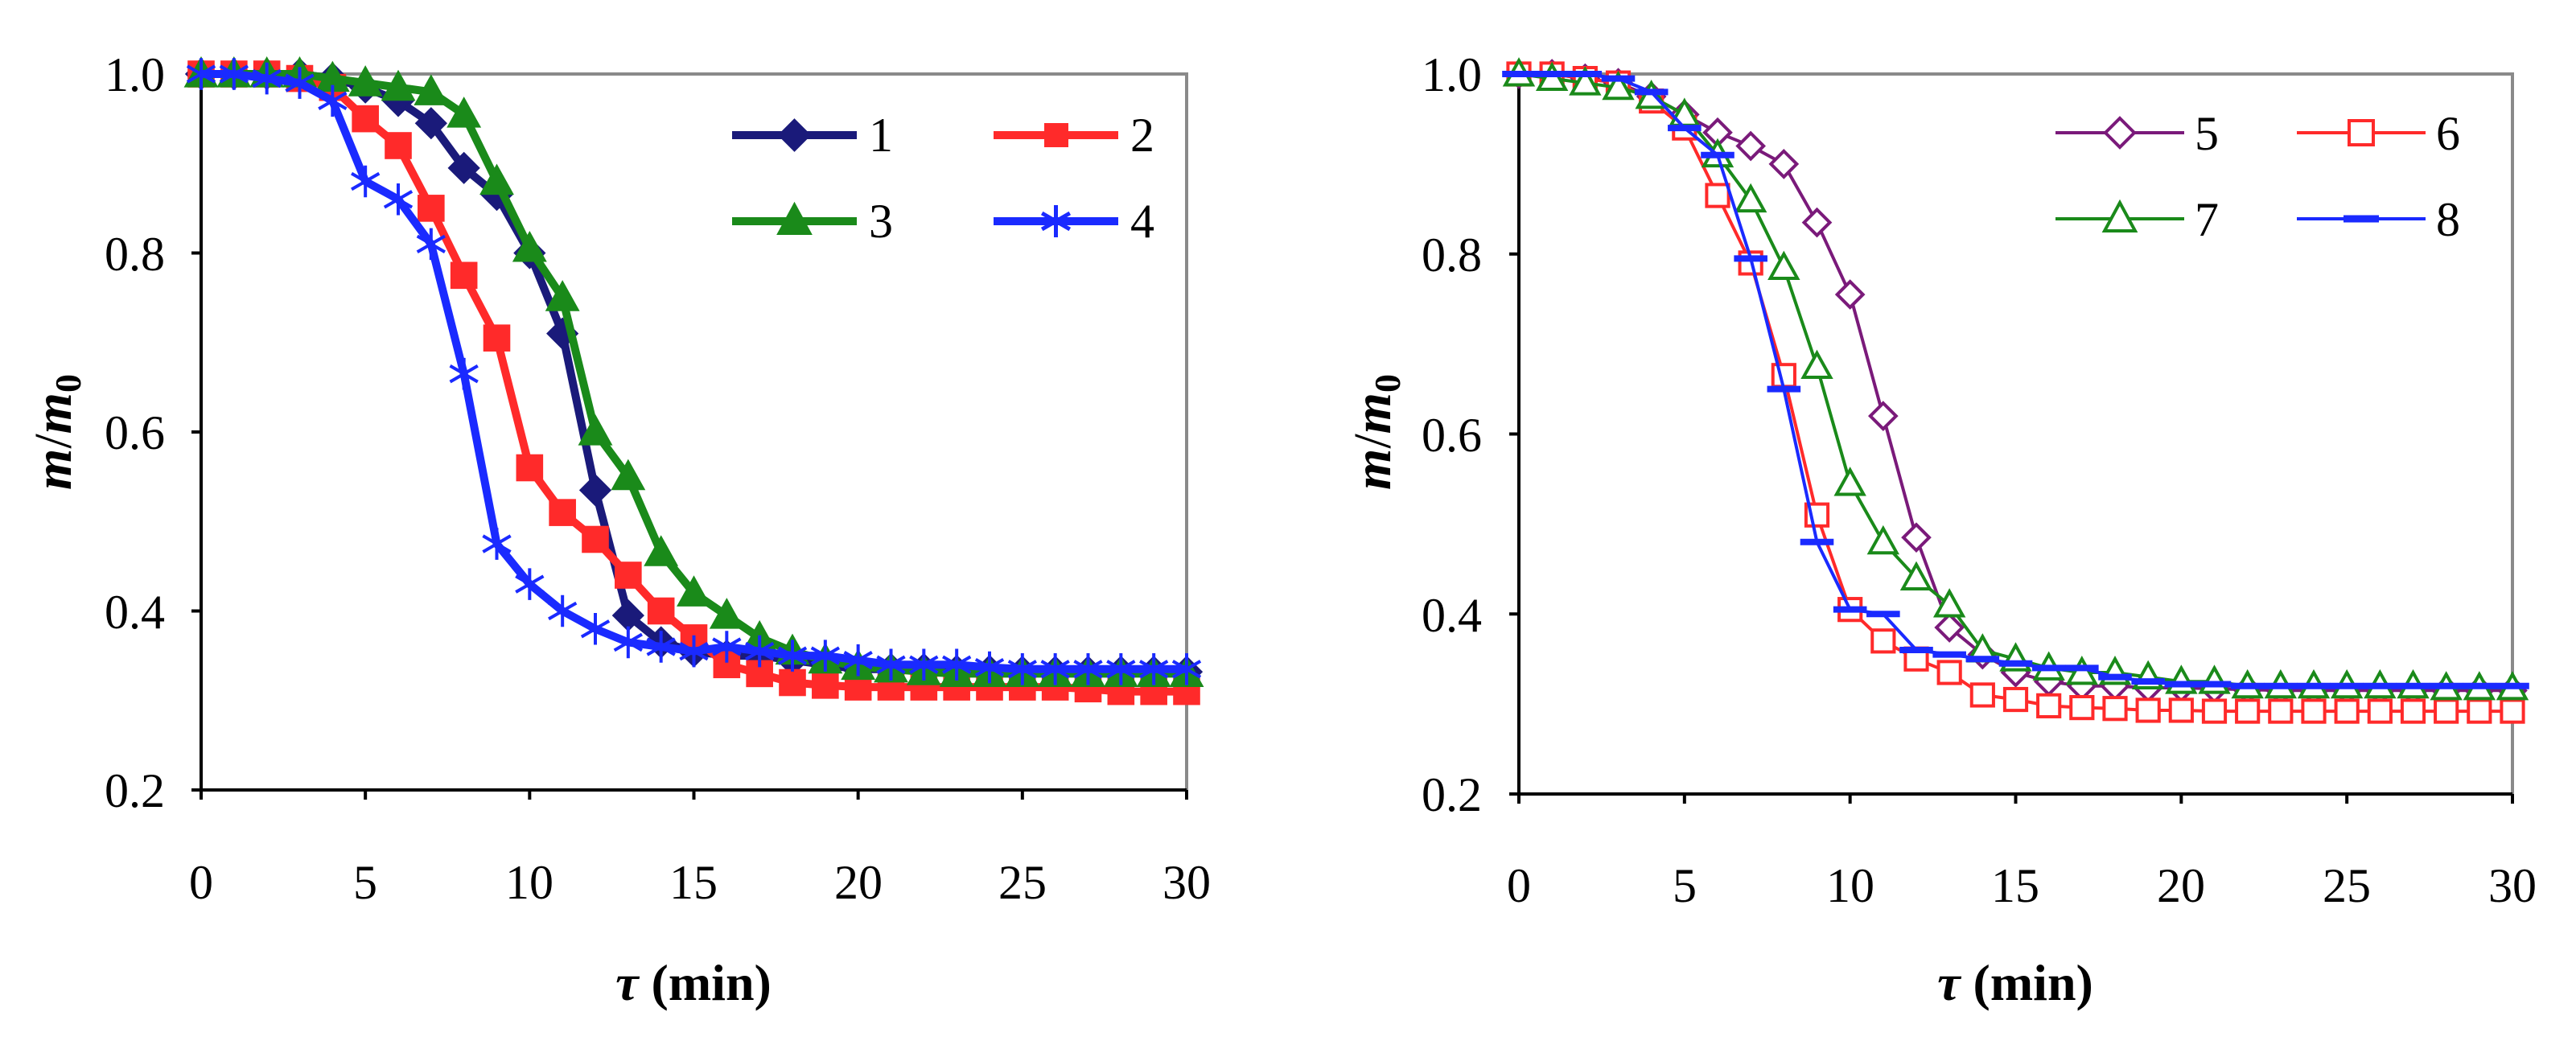 The width and height of the screenshot is (2576, 1049). Describe the element at coordinates (812, 135) in the screenshot. I see `legend-item-1: 1` at that location.